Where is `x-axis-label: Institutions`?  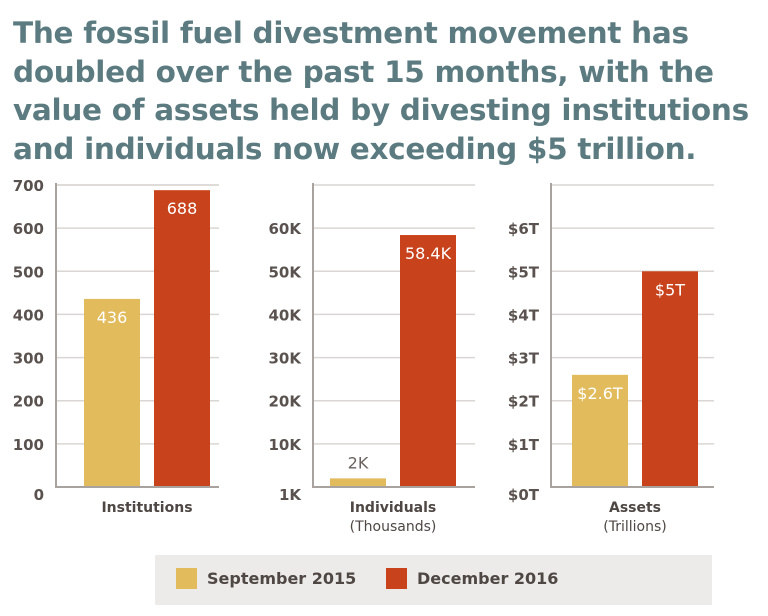 x-axis-label: Institutions is located at coordinates (146, 508).